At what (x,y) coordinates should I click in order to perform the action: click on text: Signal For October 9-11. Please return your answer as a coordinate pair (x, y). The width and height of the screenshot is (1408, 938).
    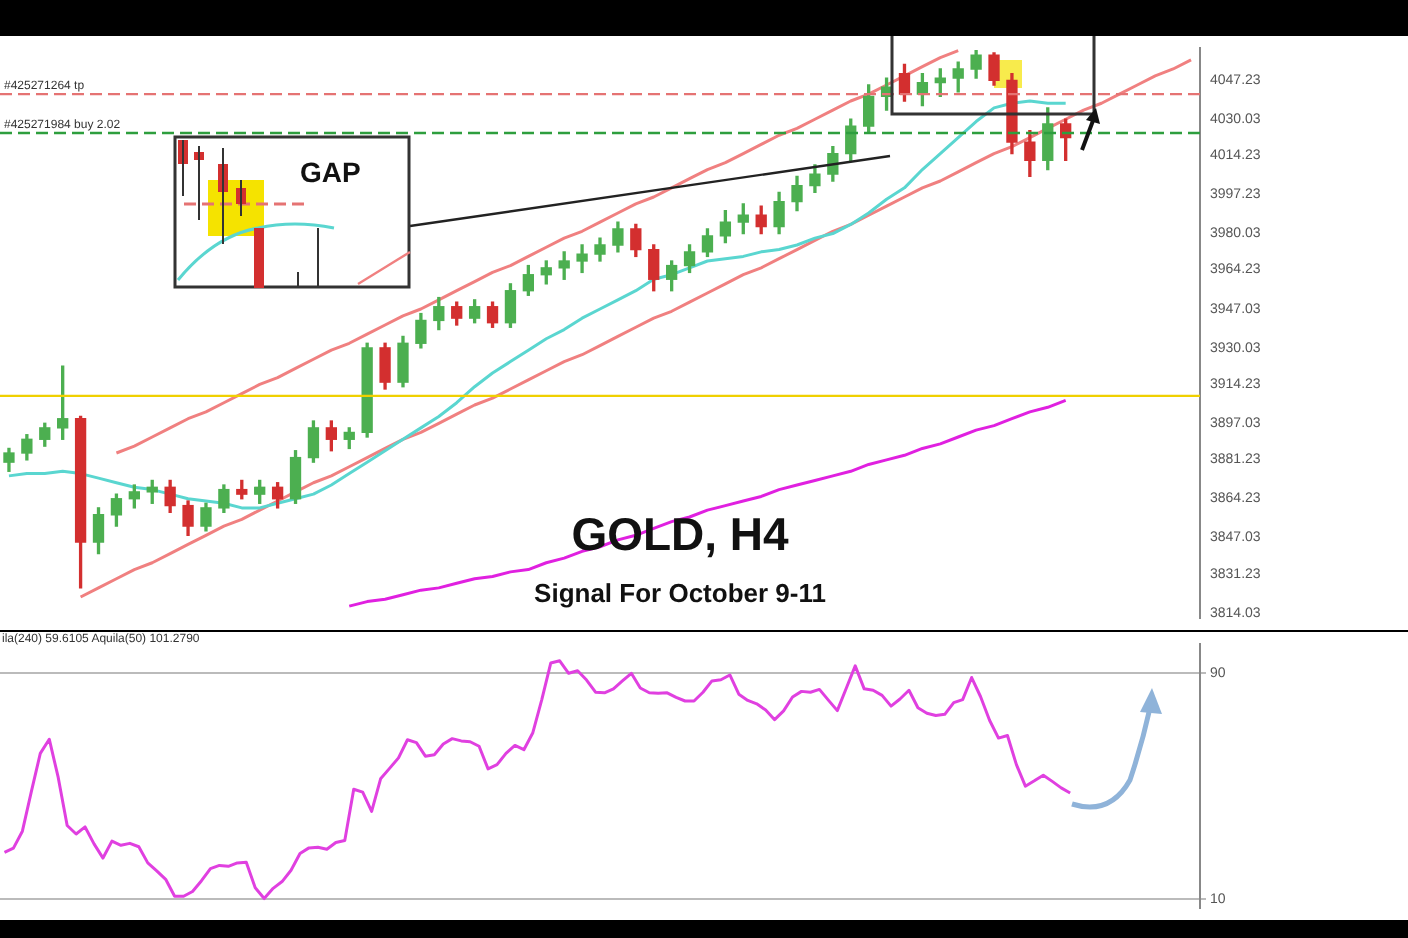
    Looking at the image, I should click on (680, 593).